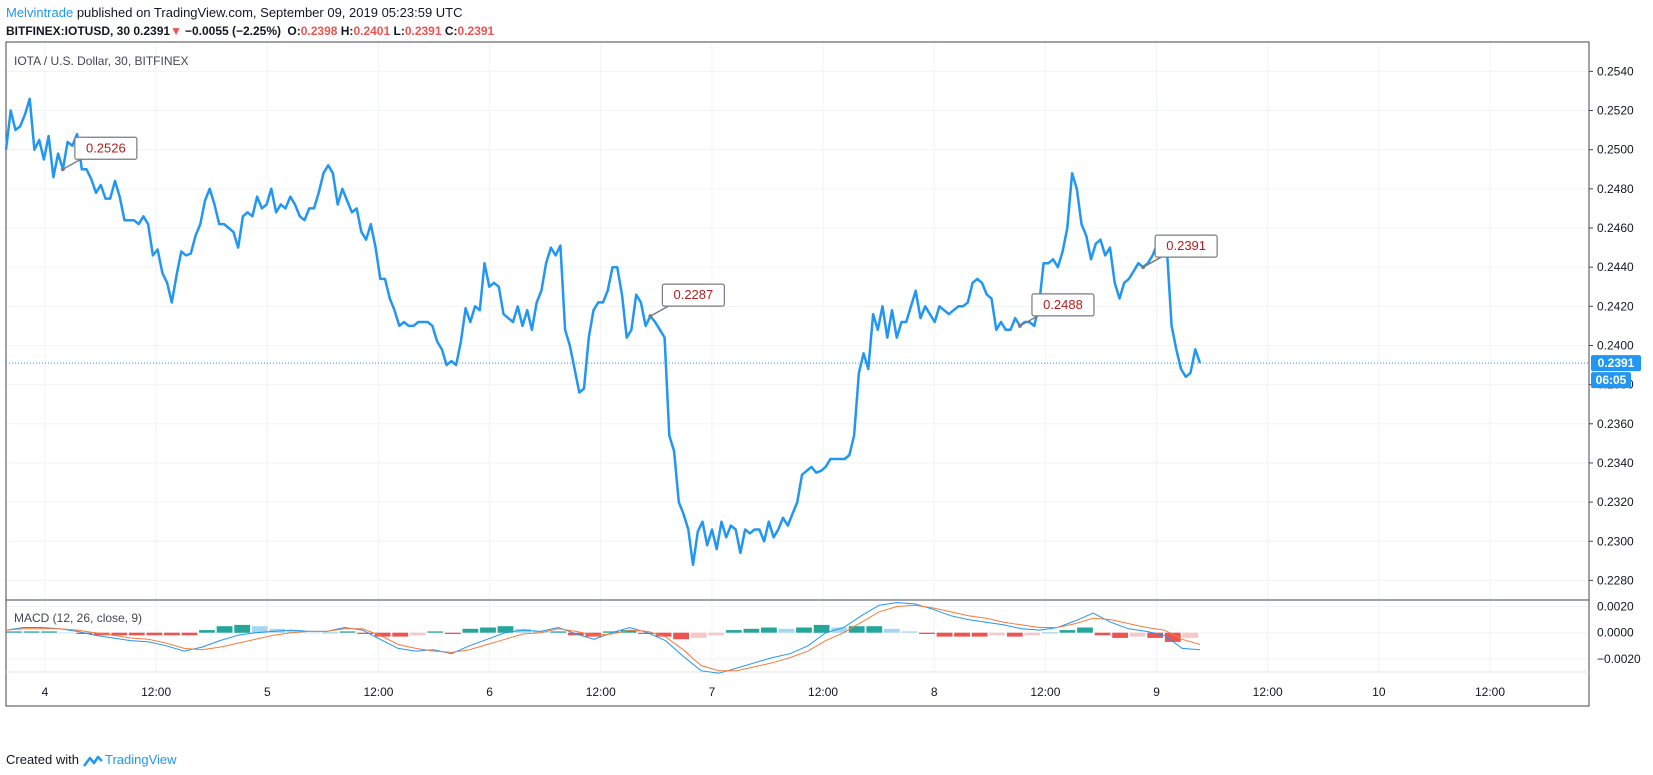 This screenshot has width=1653, height=775. What do you see at coordinates (1611, 380) in the screenshot?
I see `countdown-text: 06:05` at bounding box center [1611, 380].